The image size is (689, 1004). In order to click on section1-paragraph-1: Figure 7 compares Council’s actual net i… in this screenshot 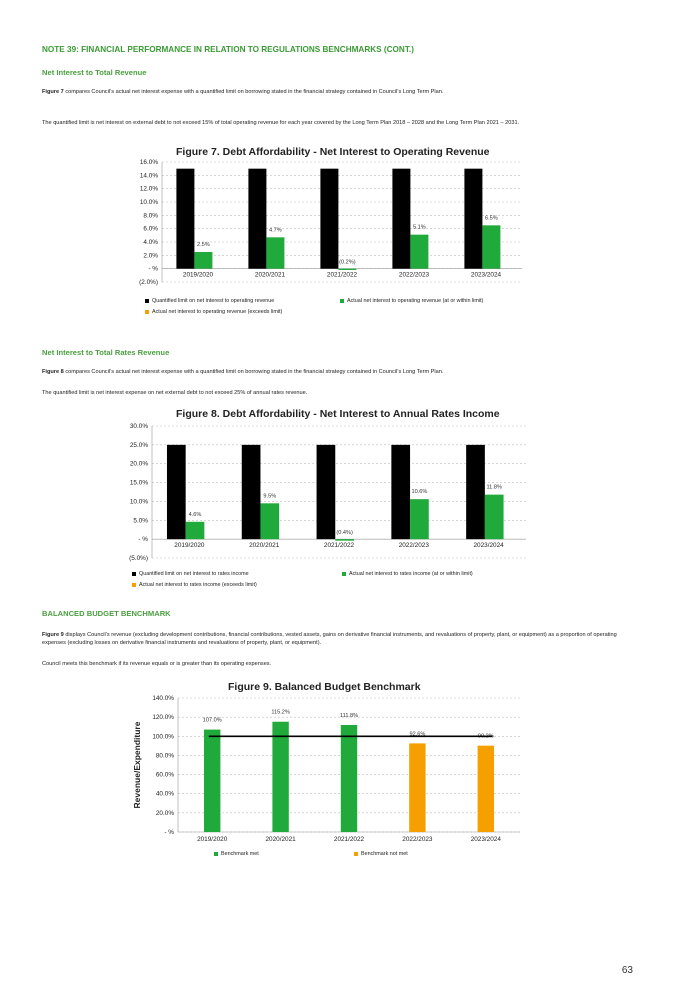, I will do `click(342, 92)`.